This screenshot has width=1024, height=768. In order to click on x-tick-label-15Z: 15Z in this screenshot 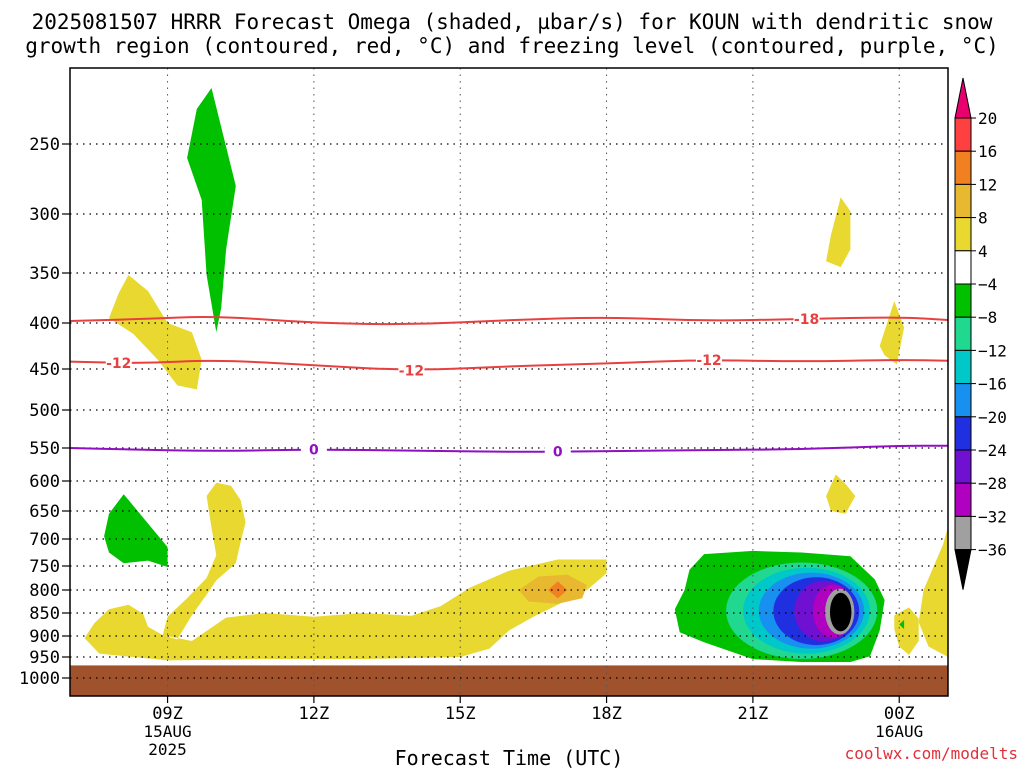, I will do `click(460, 714)`.